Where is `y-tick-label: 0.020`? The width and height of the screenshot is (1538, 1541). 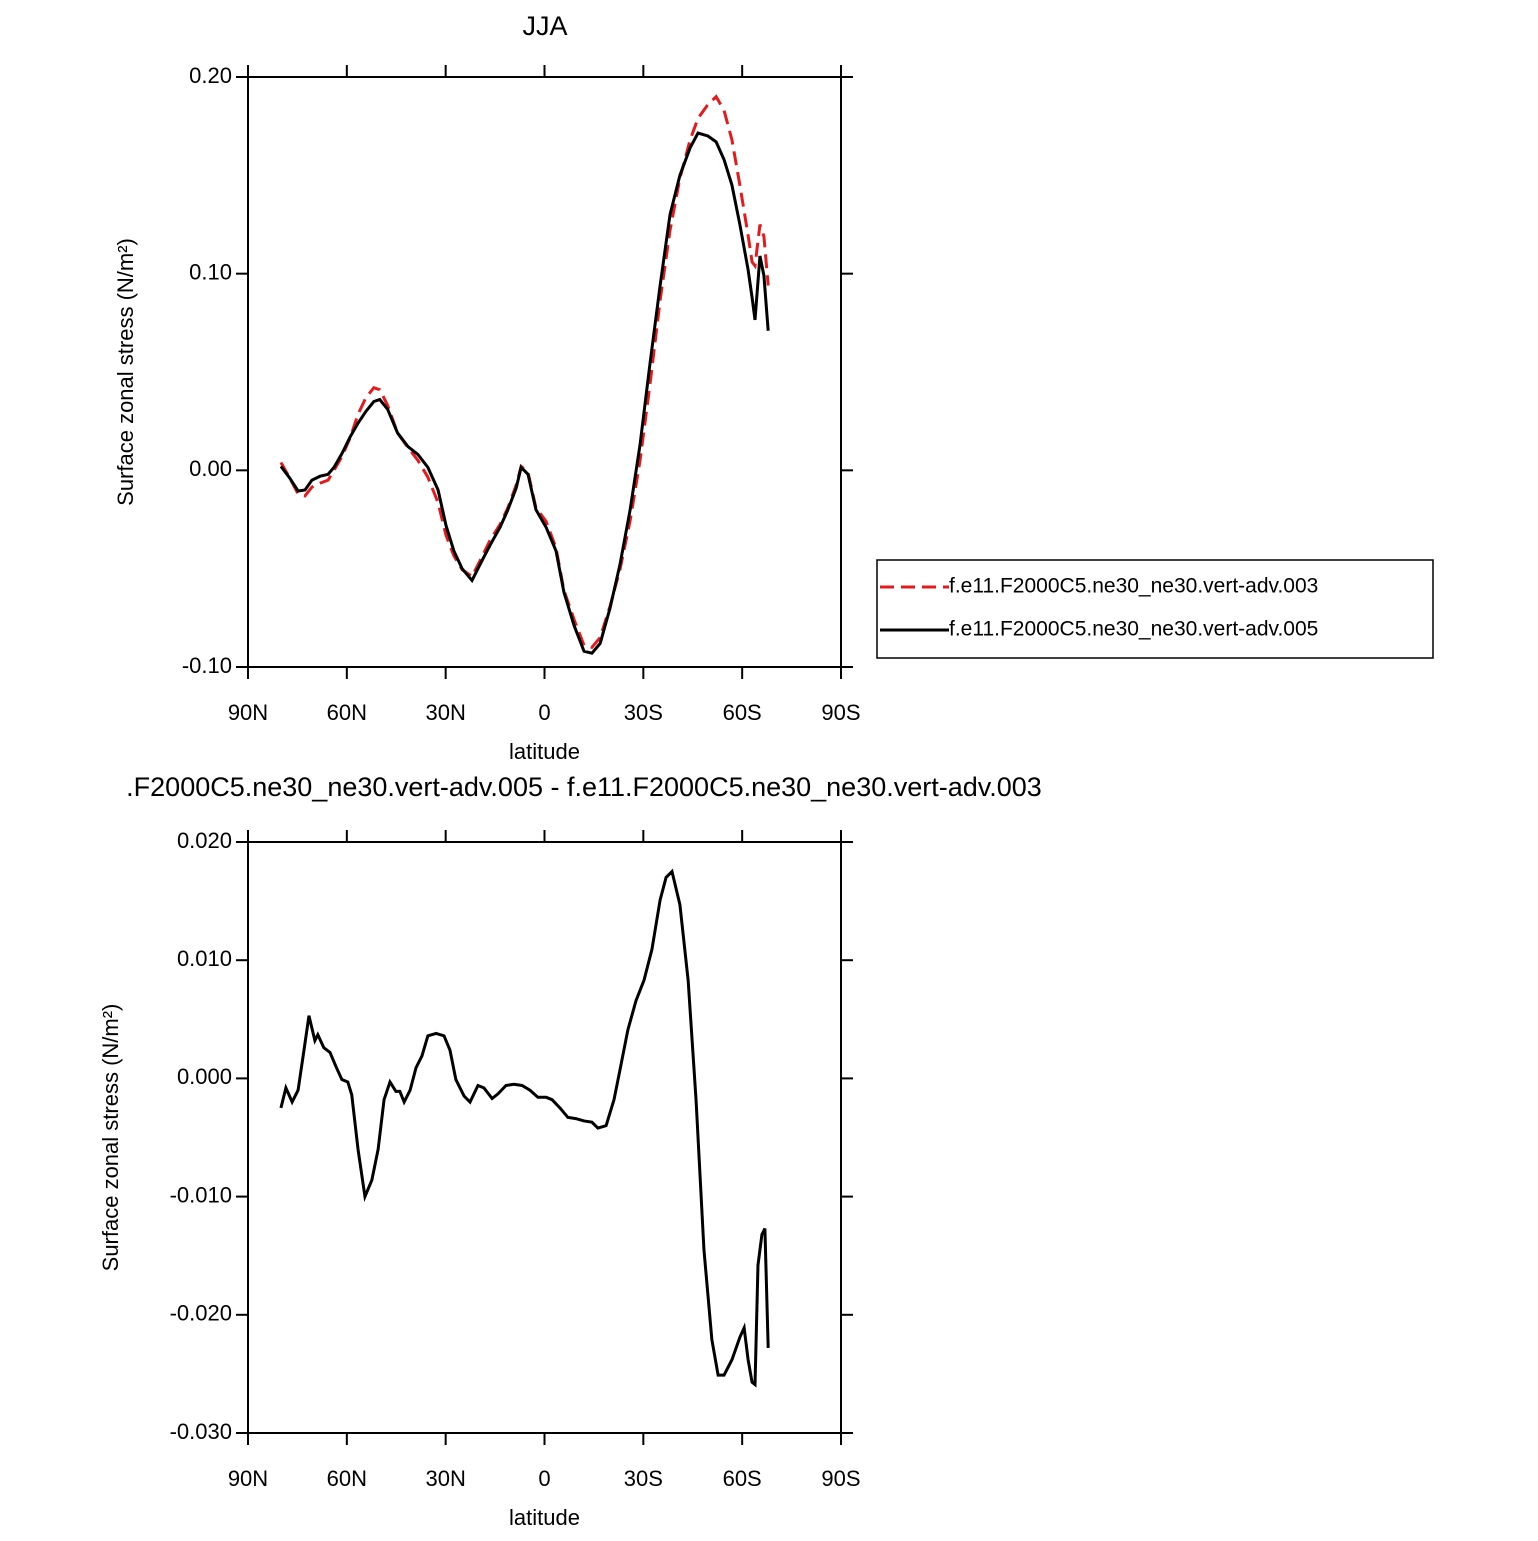
y-tick-label: 0.020 is located at coordinates (204, 840).